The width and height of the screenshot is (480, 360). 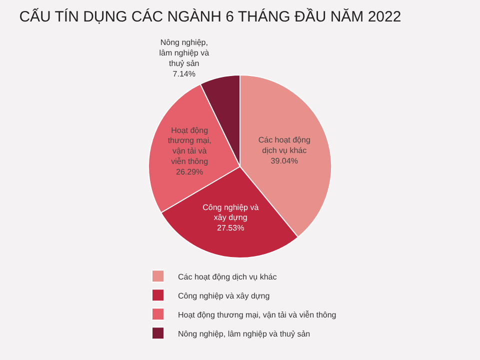 I want to click on data-label: 27.53%, so click(x=230, y=228).